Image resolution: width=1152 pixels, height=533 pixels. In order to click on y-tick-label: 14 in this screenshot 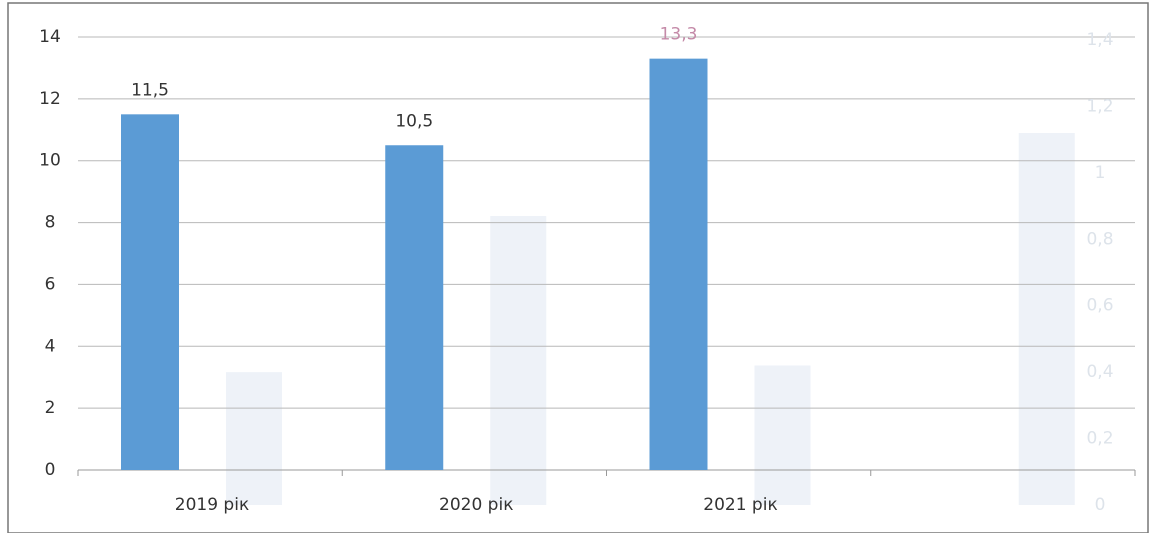, I will do `click(50, 37)`.